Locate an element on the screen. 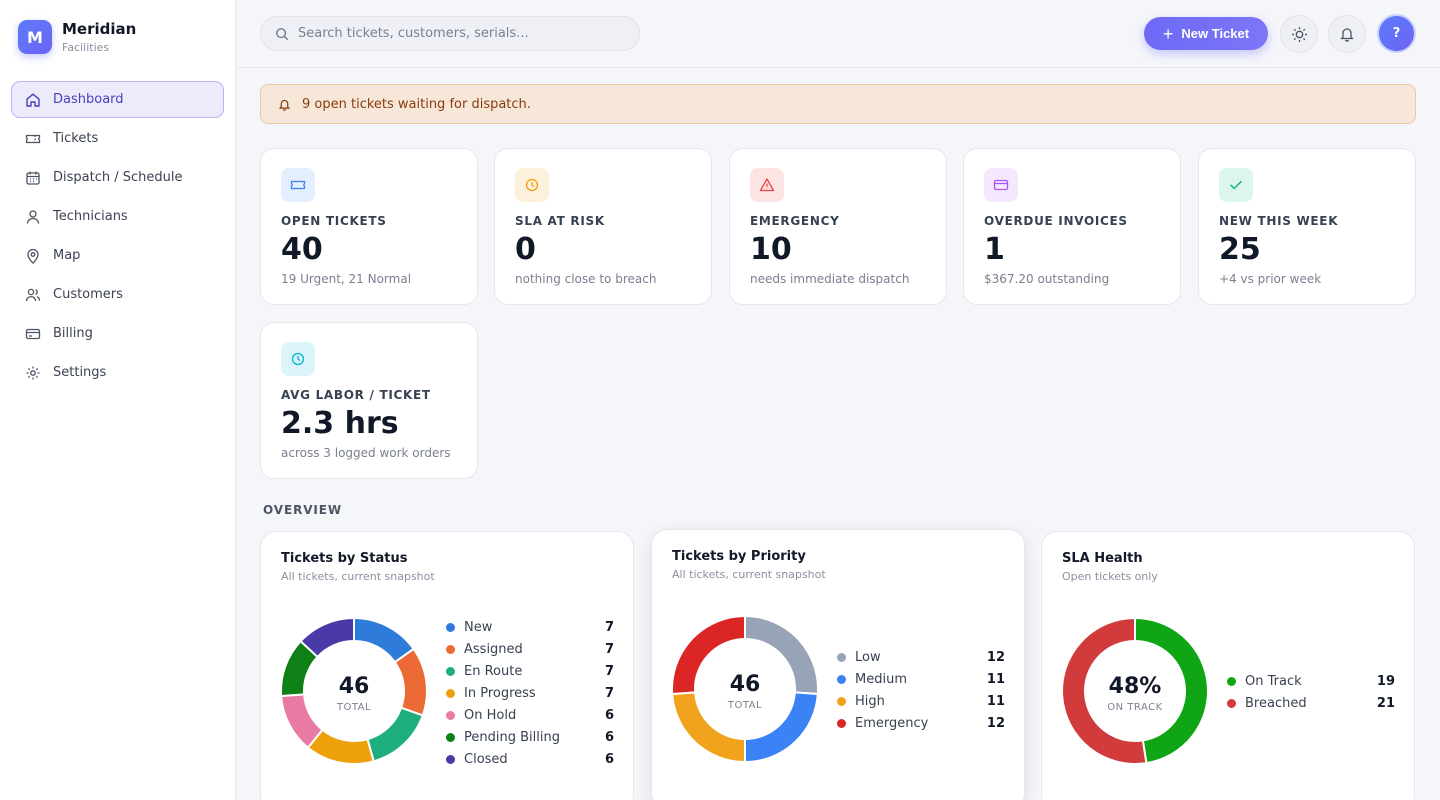 Image resolution: width=1440 pixels, height=800 pixels. sidebar-item-billing: Billing is located at coordinates (117, 333).